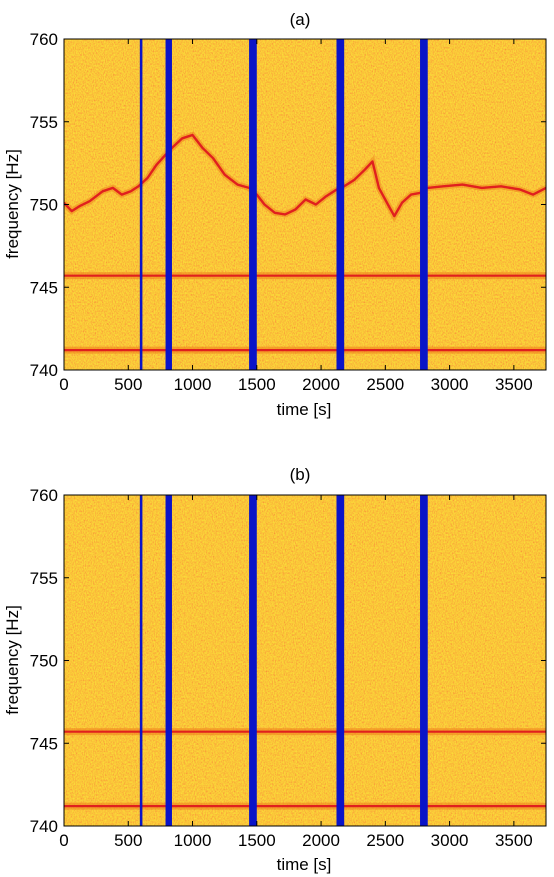 This screenshot has height=877, width=554. Describe the element at coordinates (300, 19) in the screenshot. I see `panel-a-title: (a)` at that location.